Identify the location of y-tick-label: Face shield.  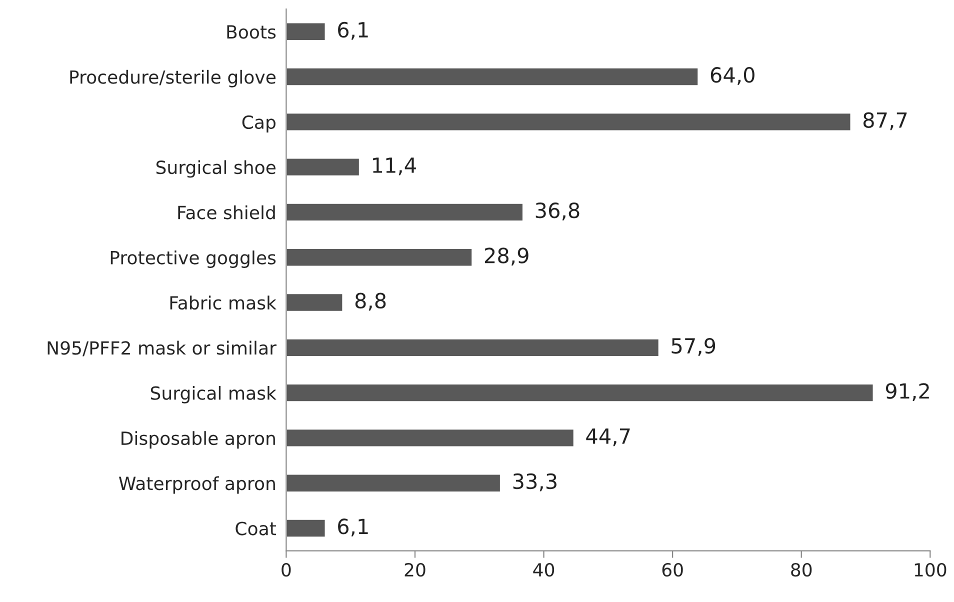
(226, 212).